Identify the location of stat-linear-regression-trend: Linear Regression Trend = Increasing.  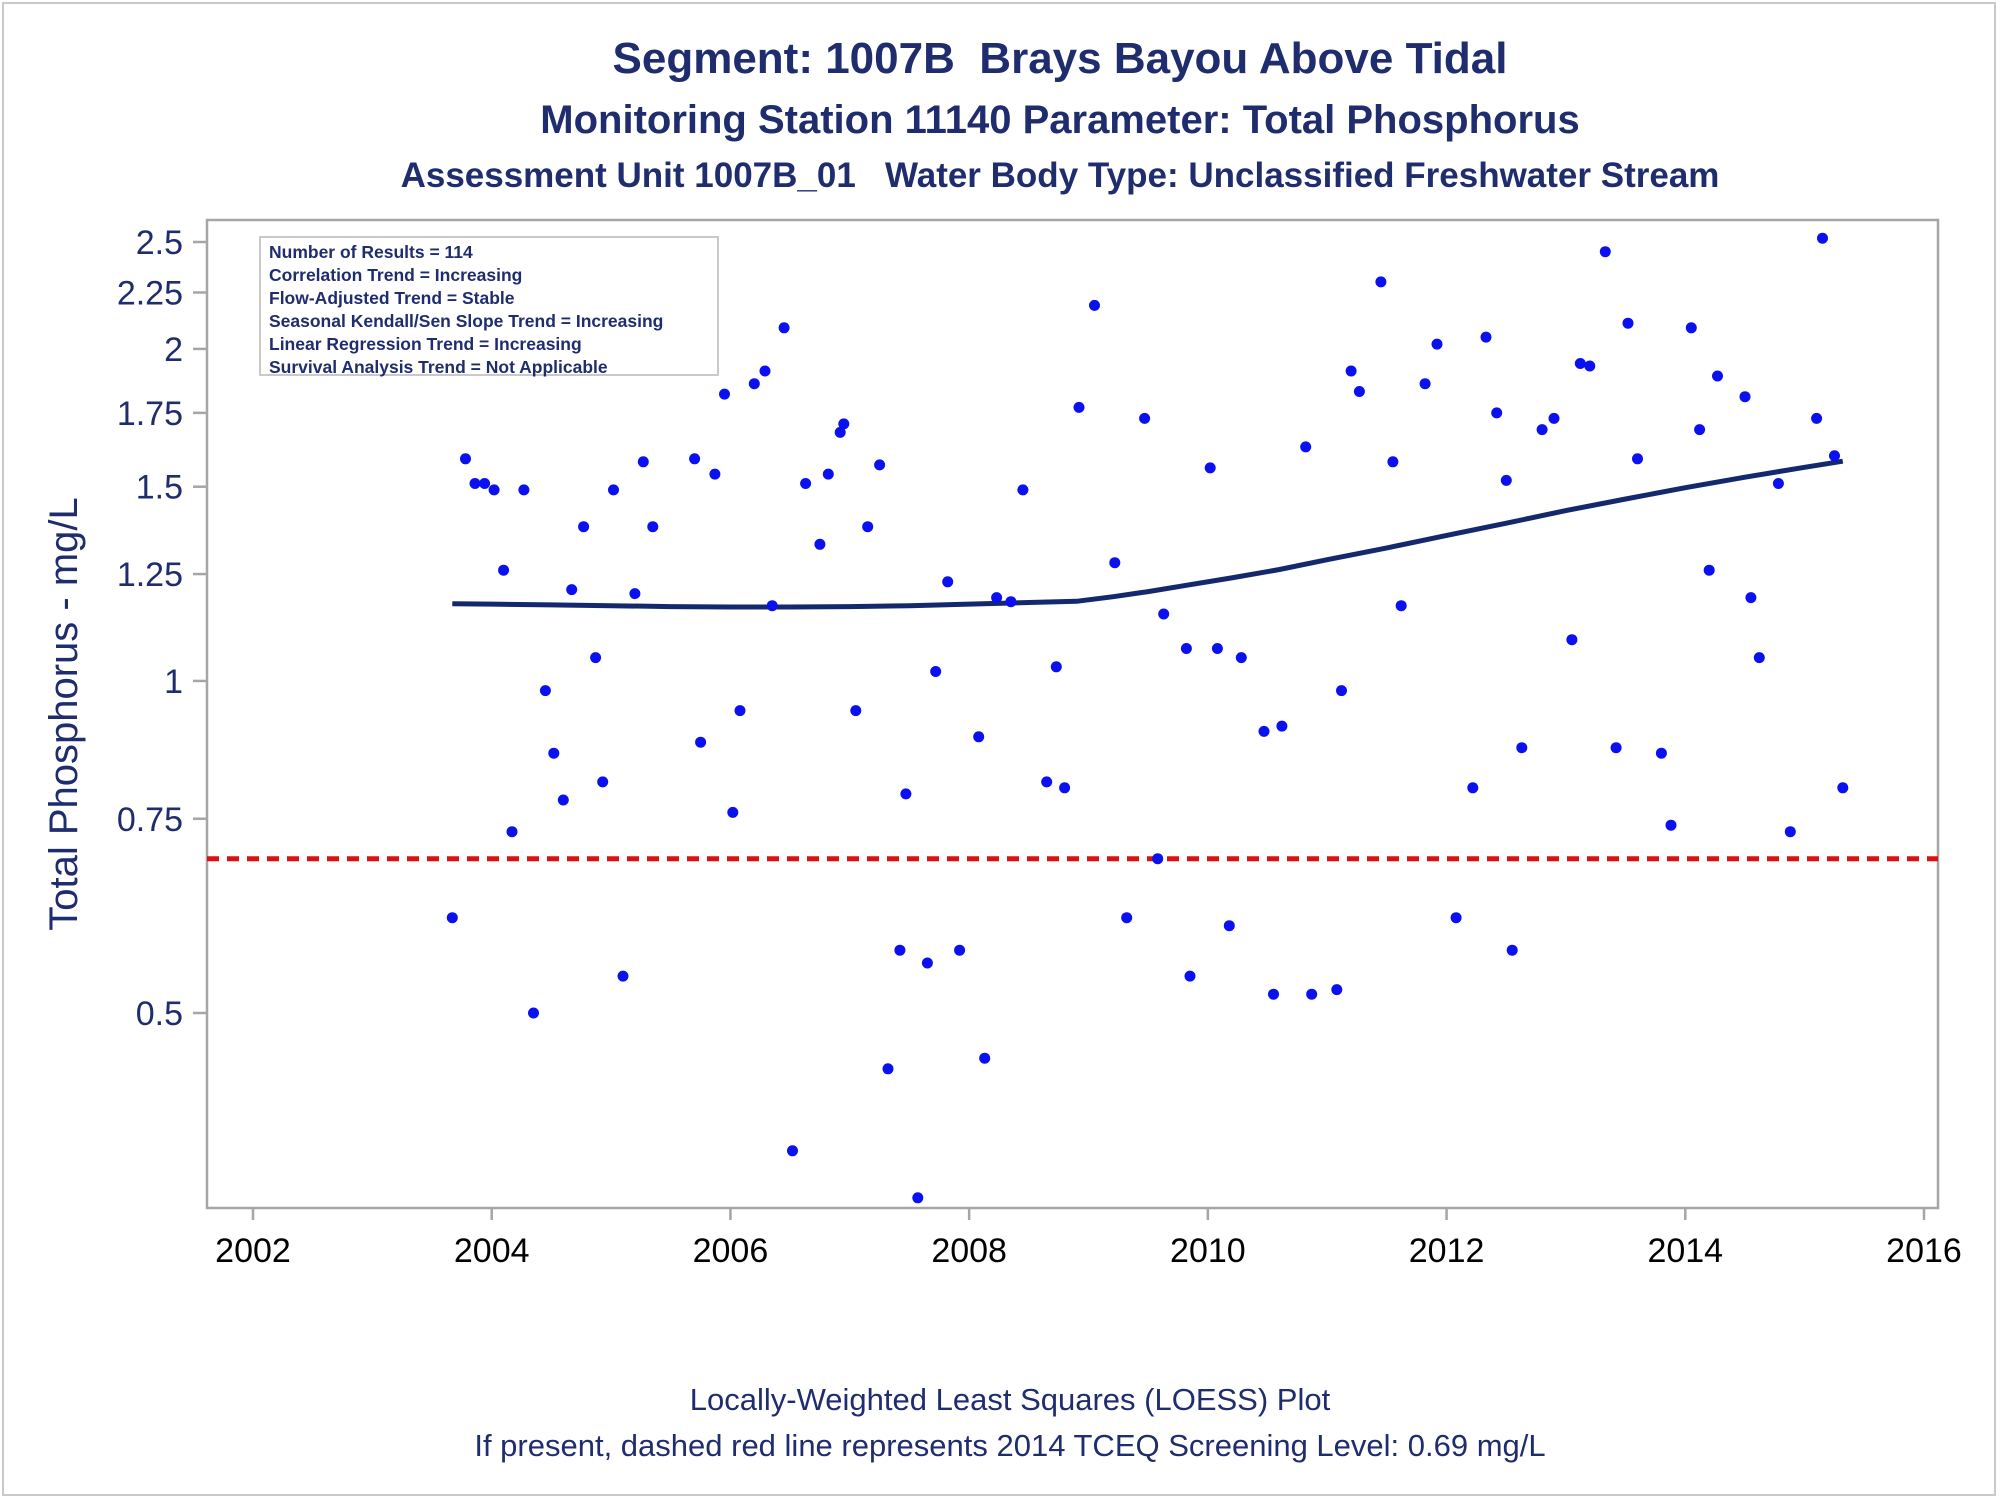
(425, 344).